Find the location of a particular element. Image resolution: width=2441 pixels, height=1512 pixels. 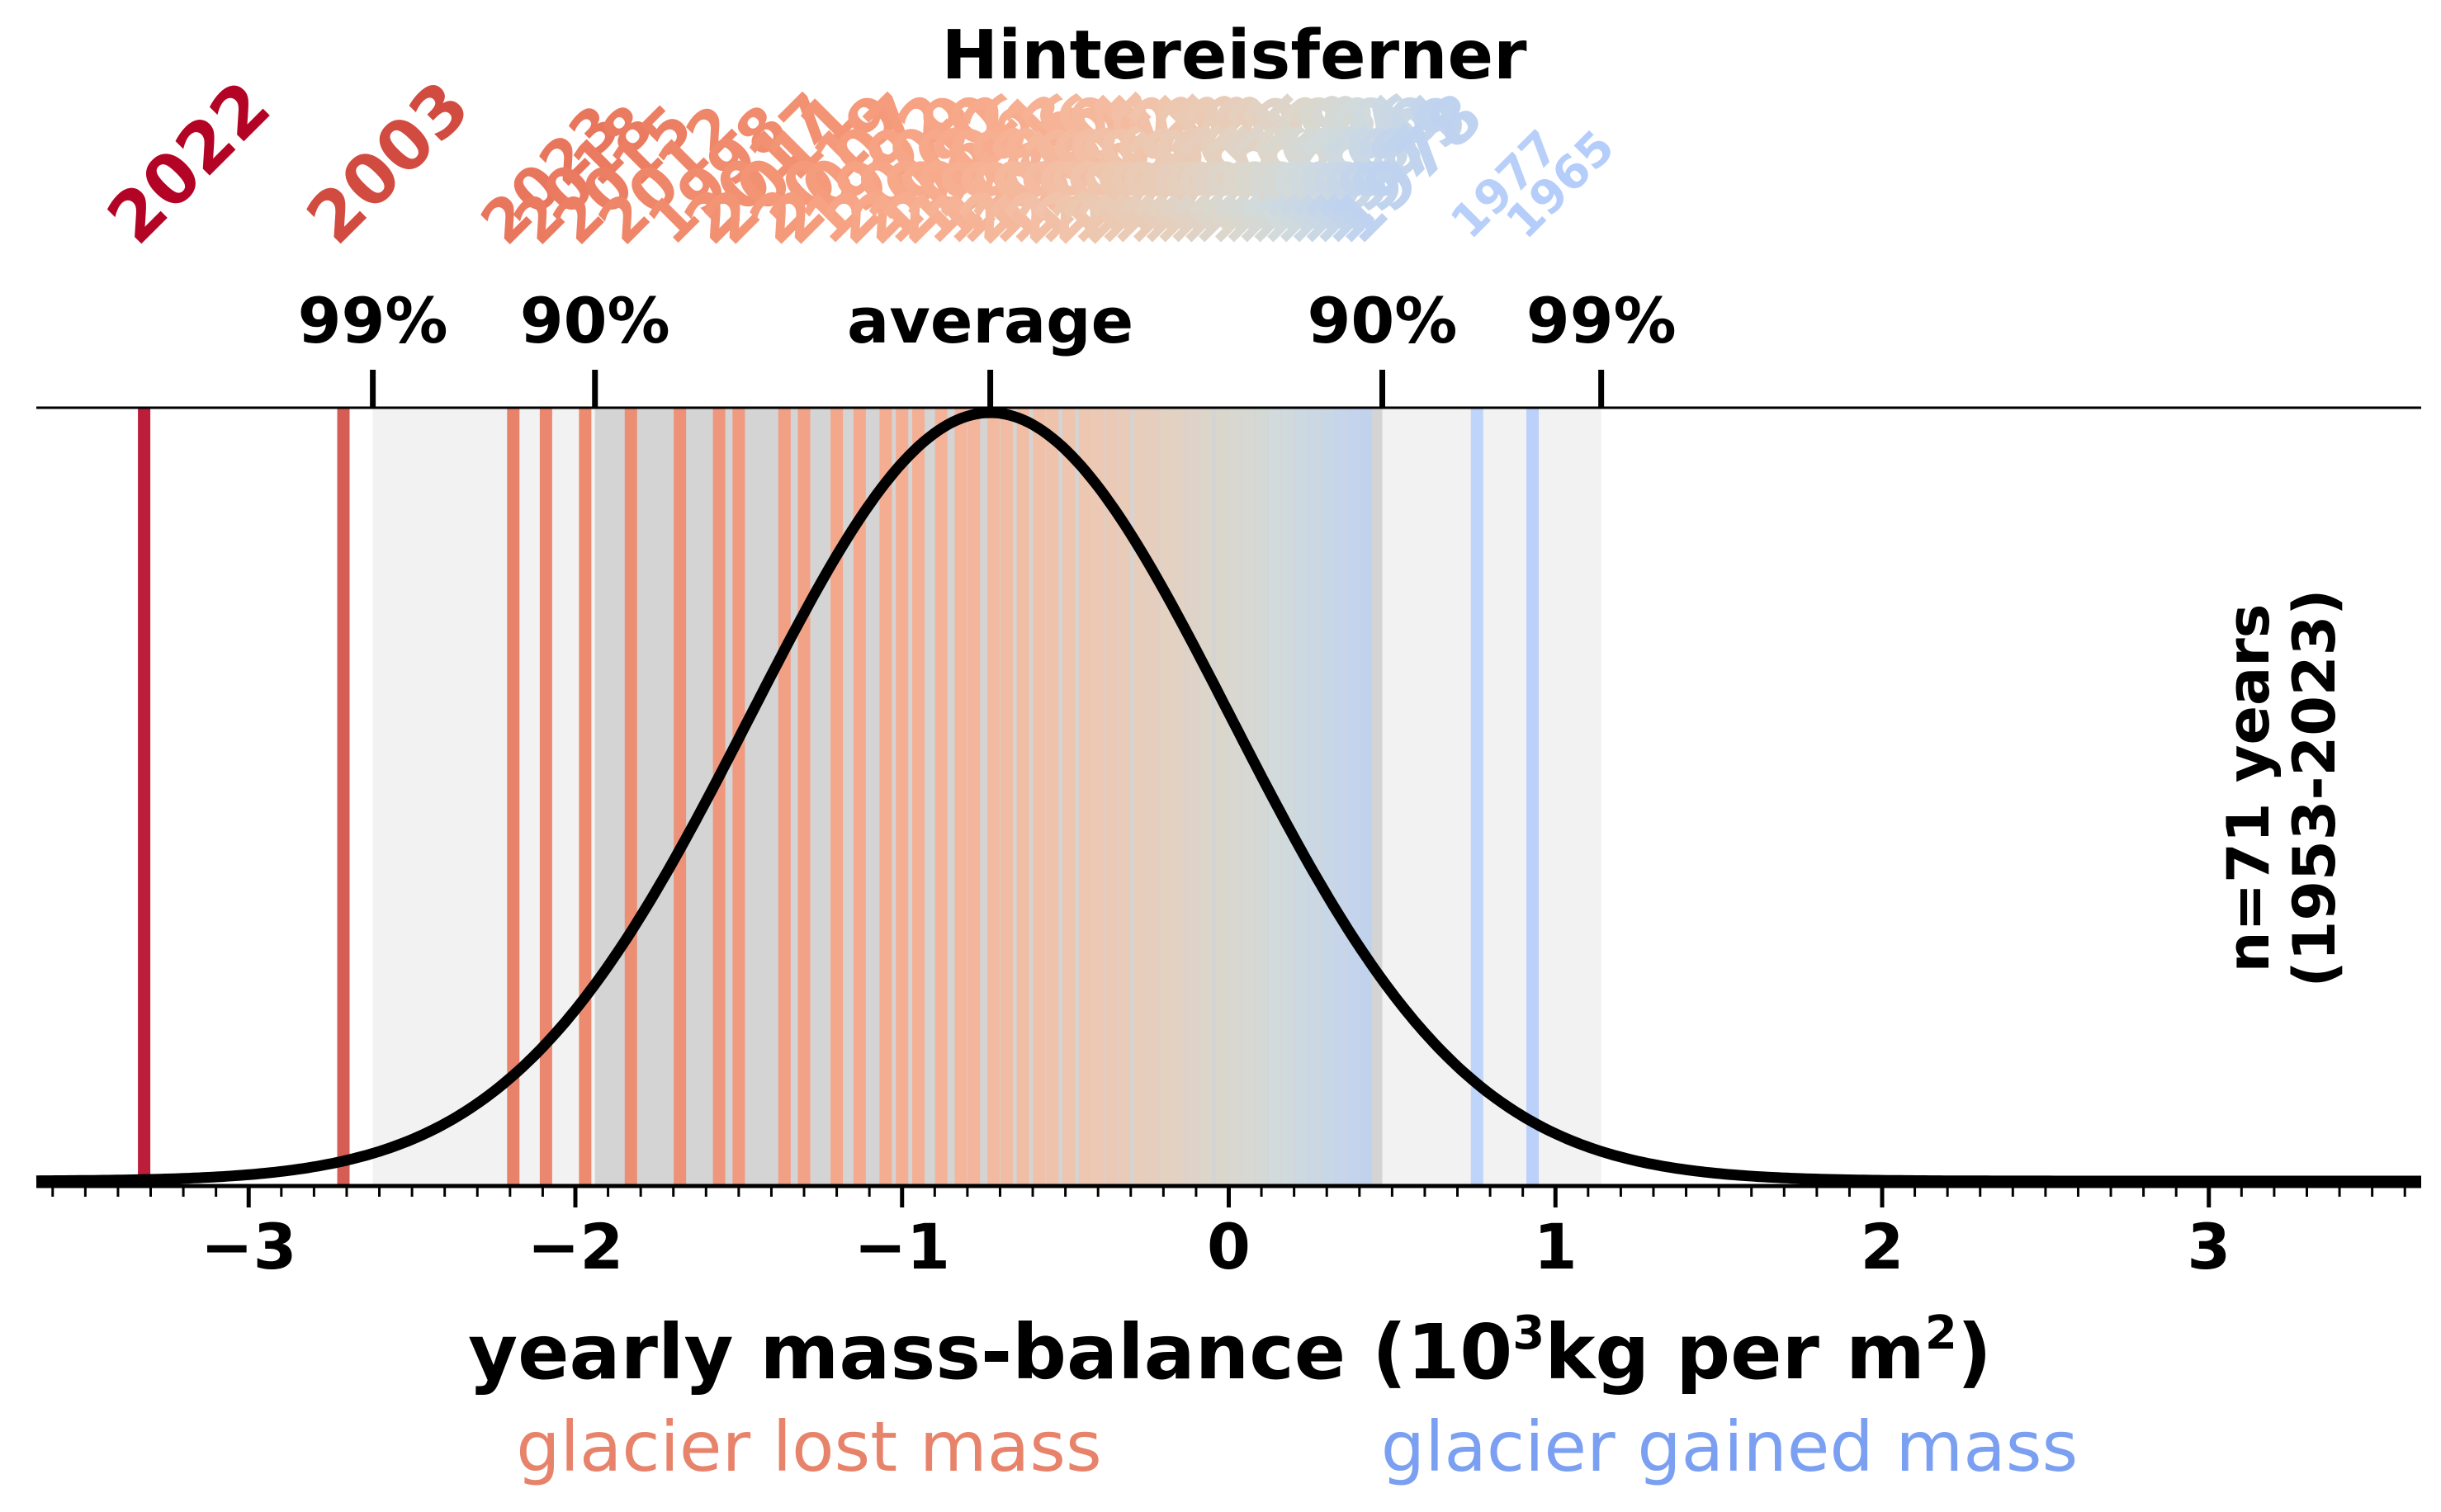

x-tick-label: 2 is located at coordinates (1882, 1246).